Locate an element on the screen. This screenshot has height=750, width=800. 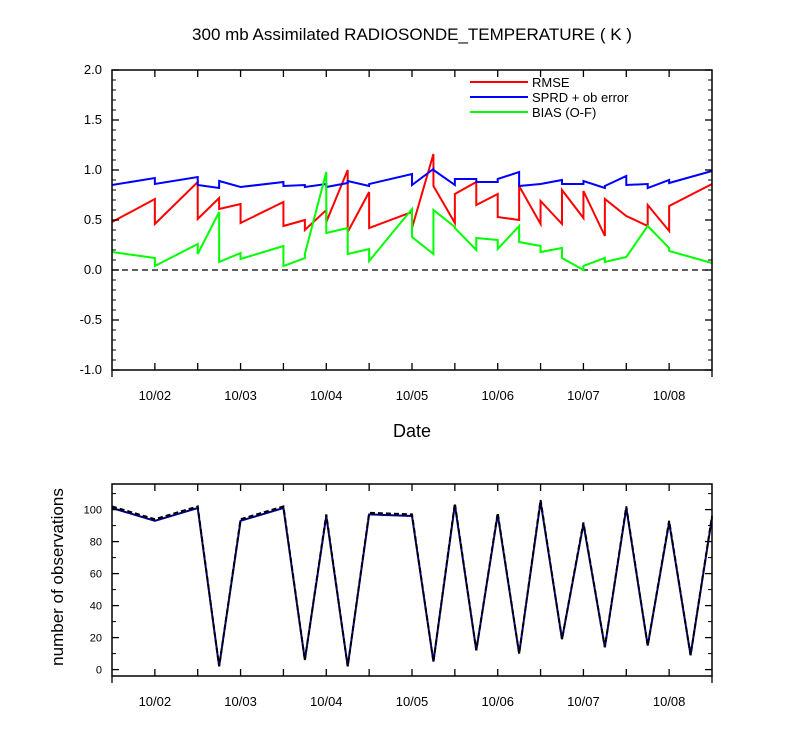
y-tick-label: 100 is located at coordinates (93, 511).